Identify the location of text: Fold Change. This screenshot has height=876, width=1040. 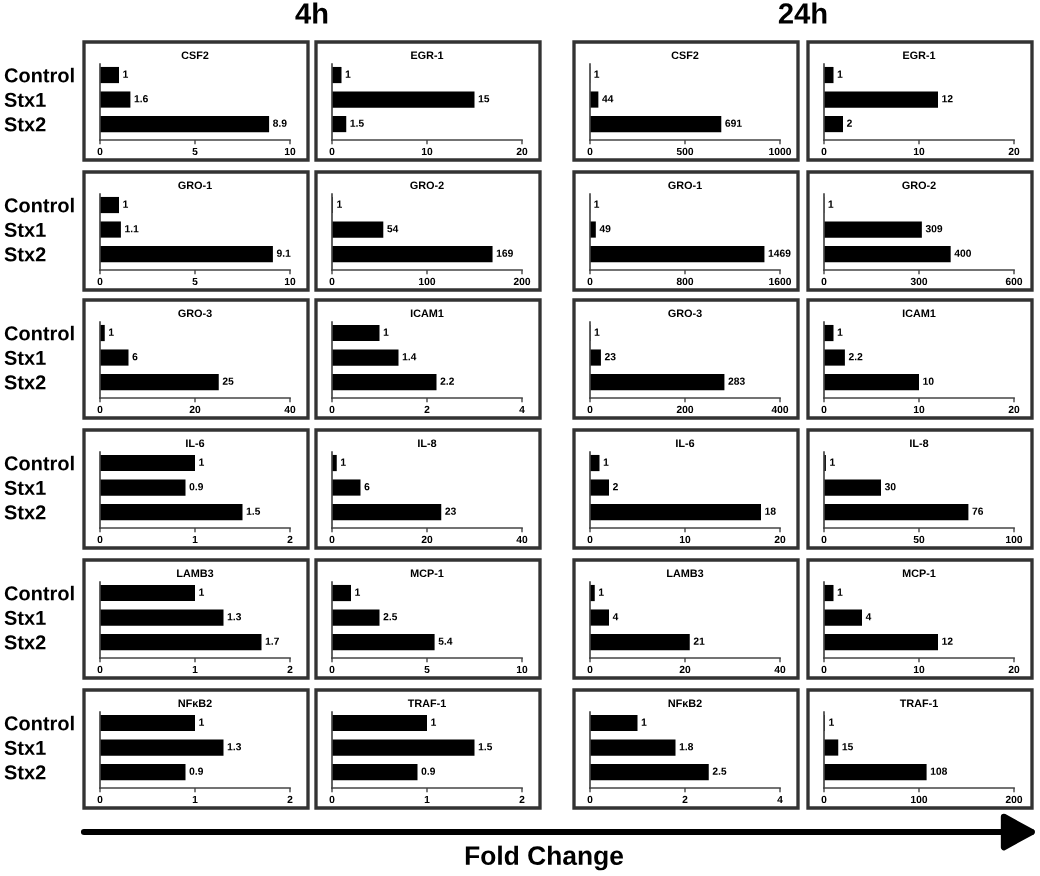
(544, 858).